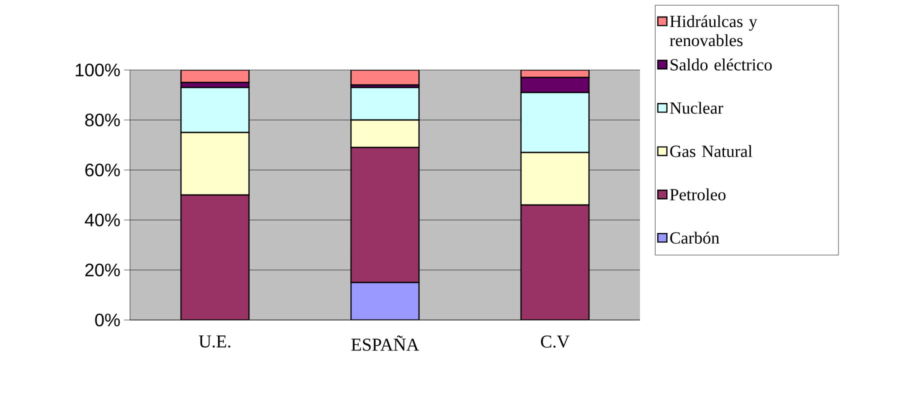 This screenshot has height=405, width=914. I want to click on legend-label: Saldo eléctrico, so click(721, 64).